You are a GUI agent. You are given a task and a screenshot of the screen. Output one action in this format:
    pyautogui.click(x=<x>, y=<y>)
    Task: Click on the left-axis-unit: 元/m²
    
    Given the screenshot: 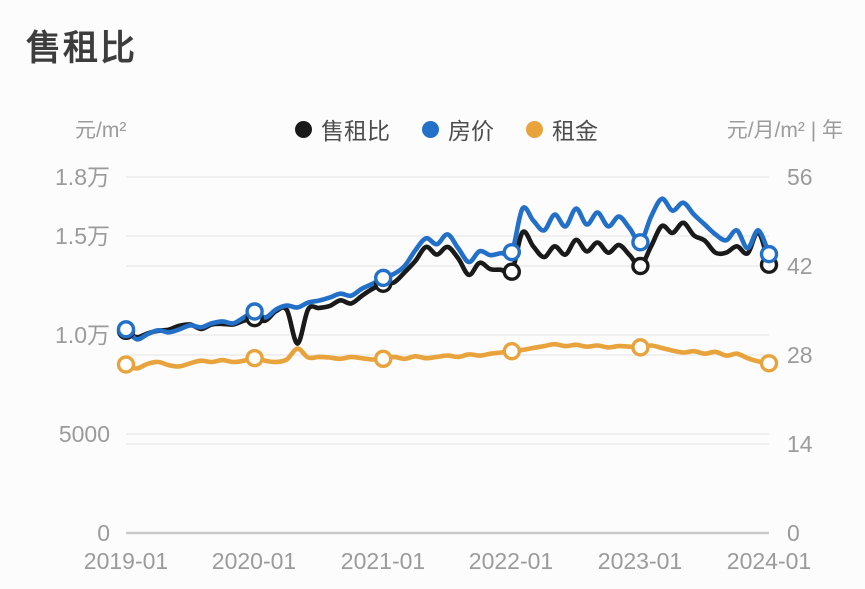 What is the action you would take?
    pyautogui.click(x=101, y=130)
    